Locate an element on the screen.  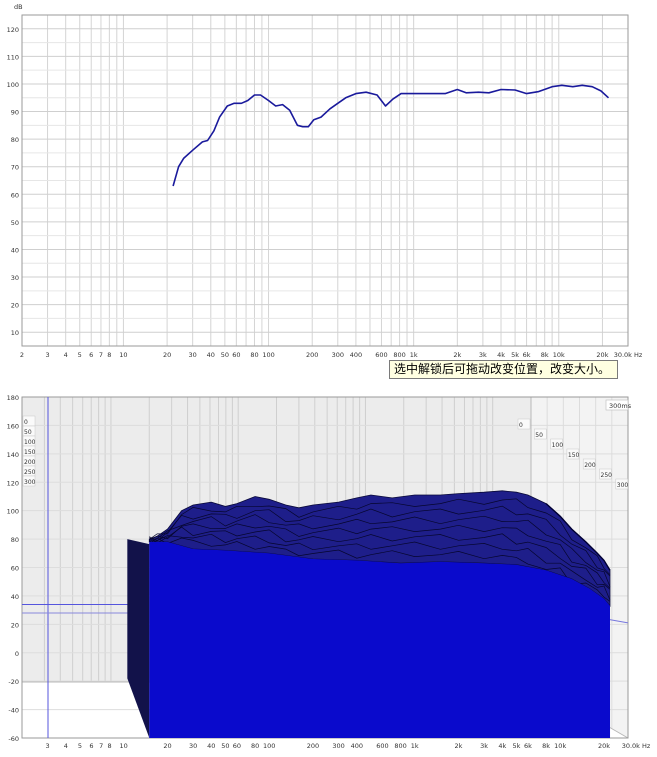
x-tick-label: 30.0k Hz is located at coordinates (636, 746).